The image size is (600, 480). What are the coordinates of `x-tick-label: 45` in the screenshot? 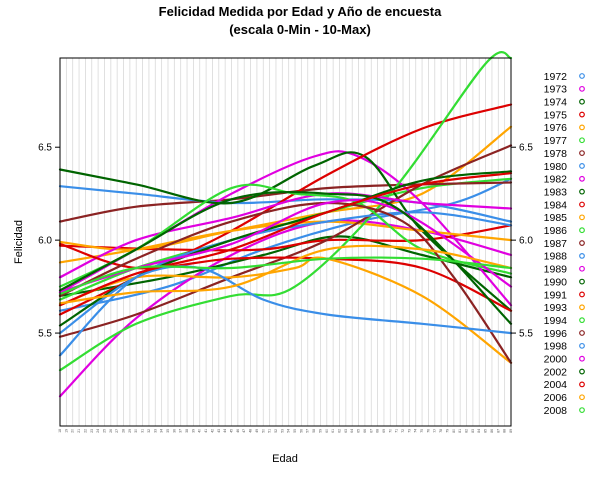 It's located at (232, 431).